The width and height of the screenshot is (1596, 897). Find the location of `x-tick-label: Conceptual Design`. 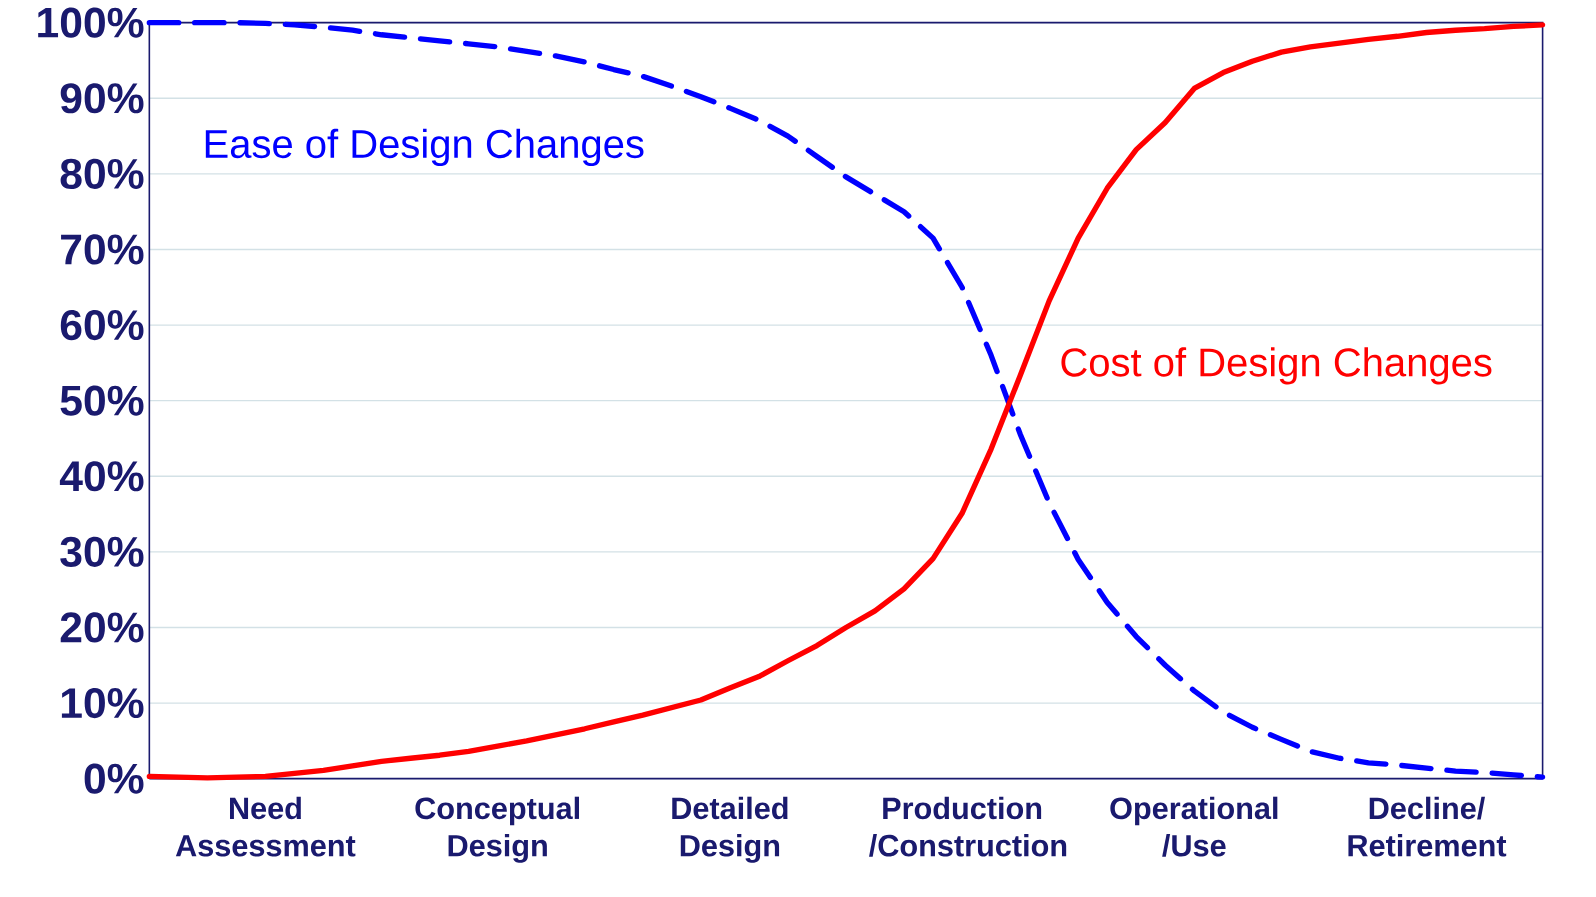

x-tick-label: Conceptual Design is located at coordinates (497, 829).